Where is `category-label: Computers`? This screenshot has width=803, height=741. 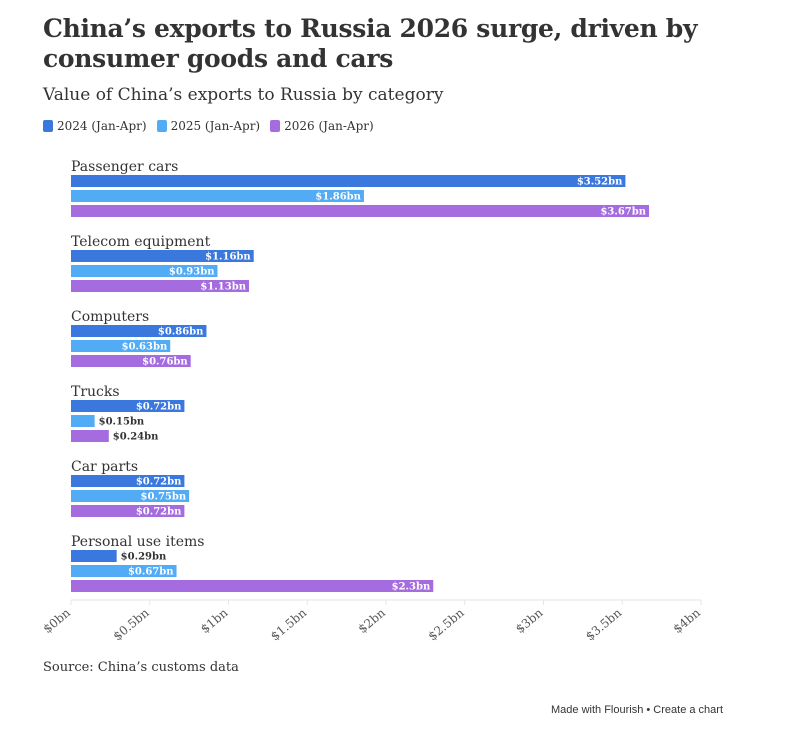 category-label: Computers is located at coordinates (110, 317).